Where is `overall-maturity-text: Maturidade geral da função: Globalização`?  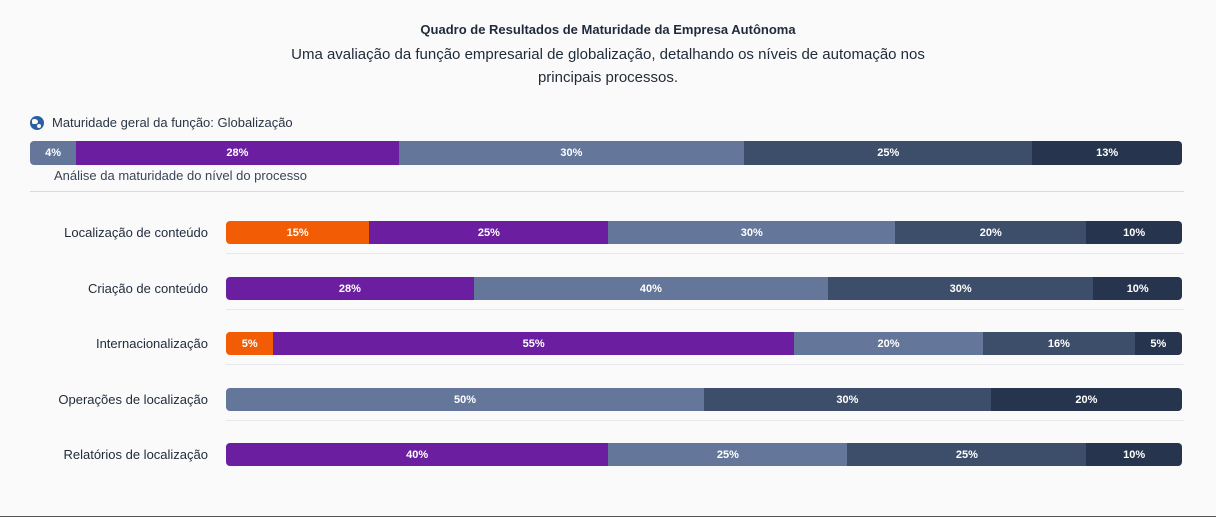 overall-maturity-text: Maturidade geral da função: Globalização is located at coordinates (172, 122).